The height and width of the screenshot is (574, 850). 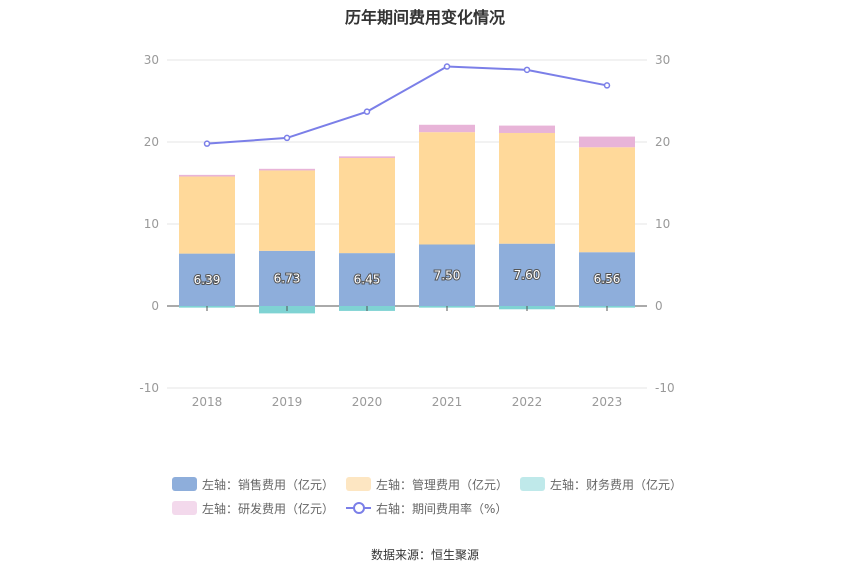 I want to click on legend-swatch-rate, so click(x=359, y=508).